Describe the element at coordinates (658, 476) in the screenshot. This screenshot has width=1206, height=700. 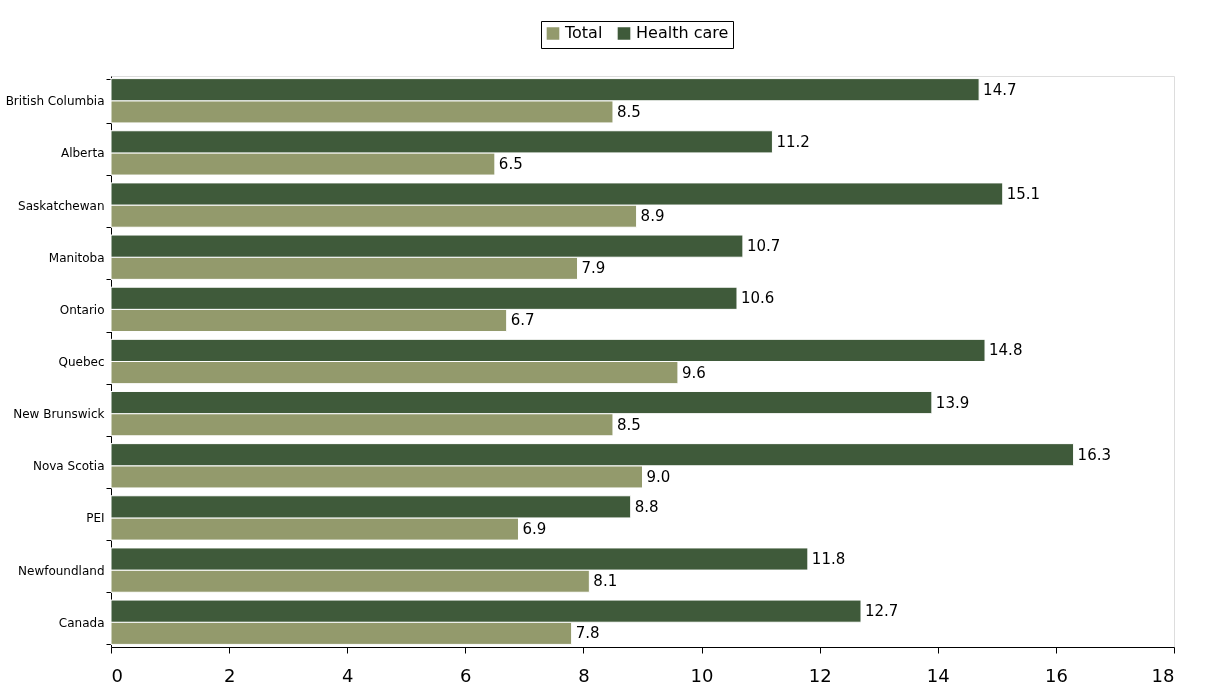
I see `text: 9.0` at that location.